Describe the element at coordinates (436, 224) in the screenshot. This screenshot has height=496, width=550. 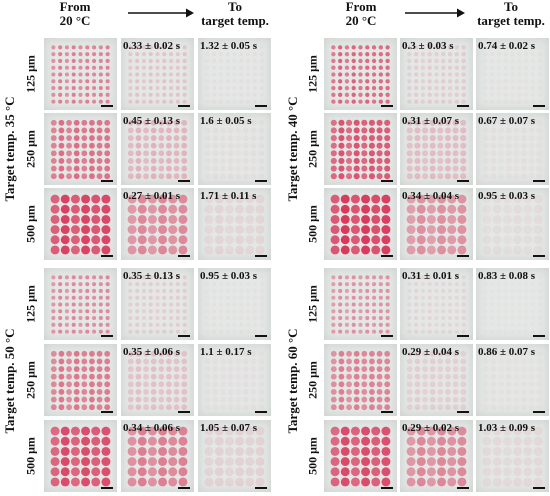
I see `dot-array` at that location.